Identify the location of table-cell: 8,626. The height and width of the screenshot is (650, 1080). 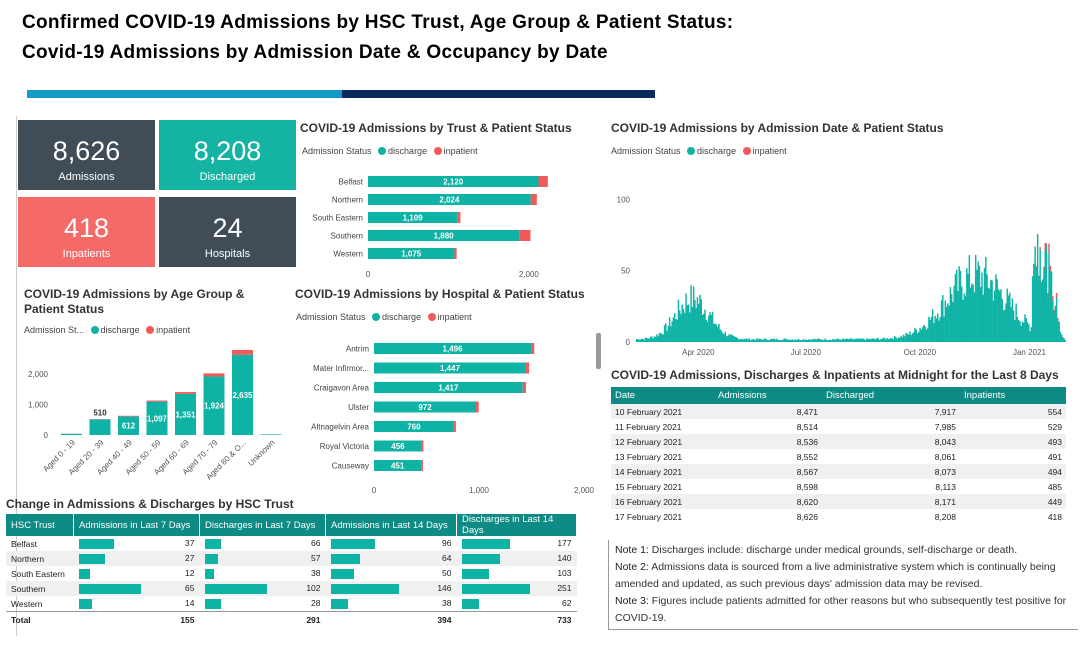
(807, 516).